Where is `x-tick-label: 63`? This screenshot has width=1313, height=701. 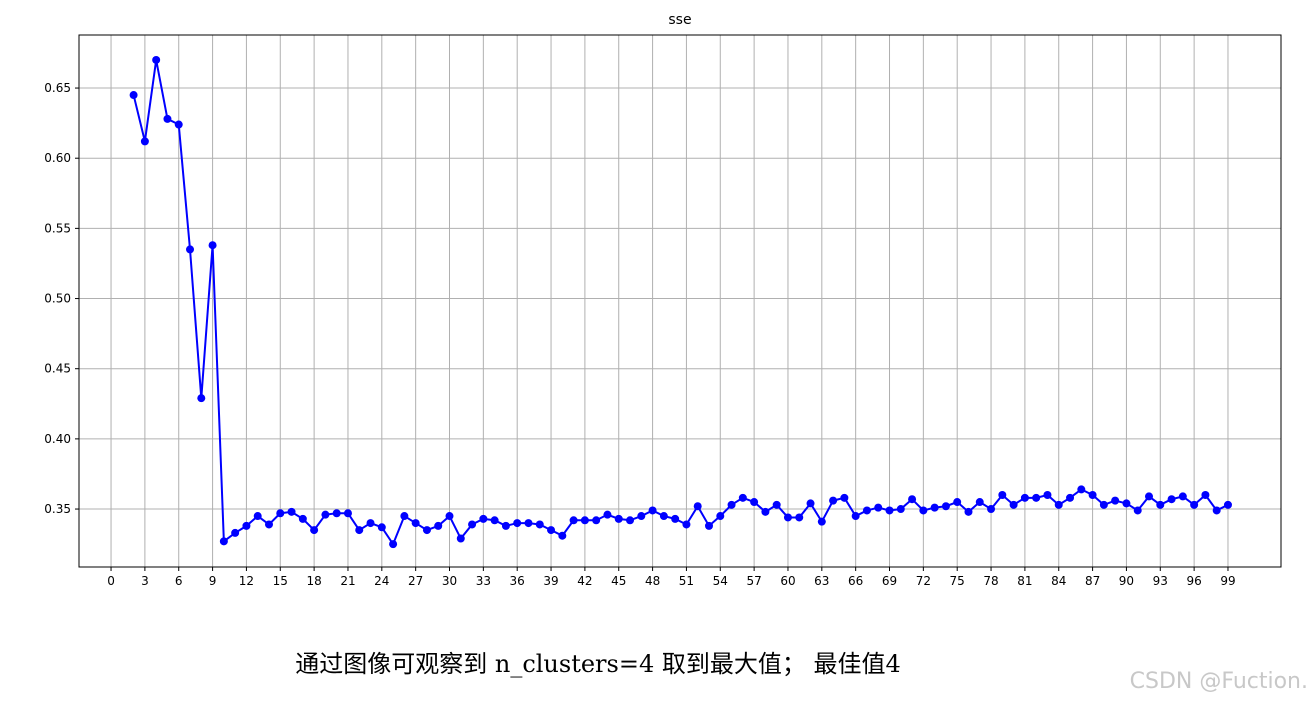 x-tick-label: 63 is located at coordinates (821, 581).